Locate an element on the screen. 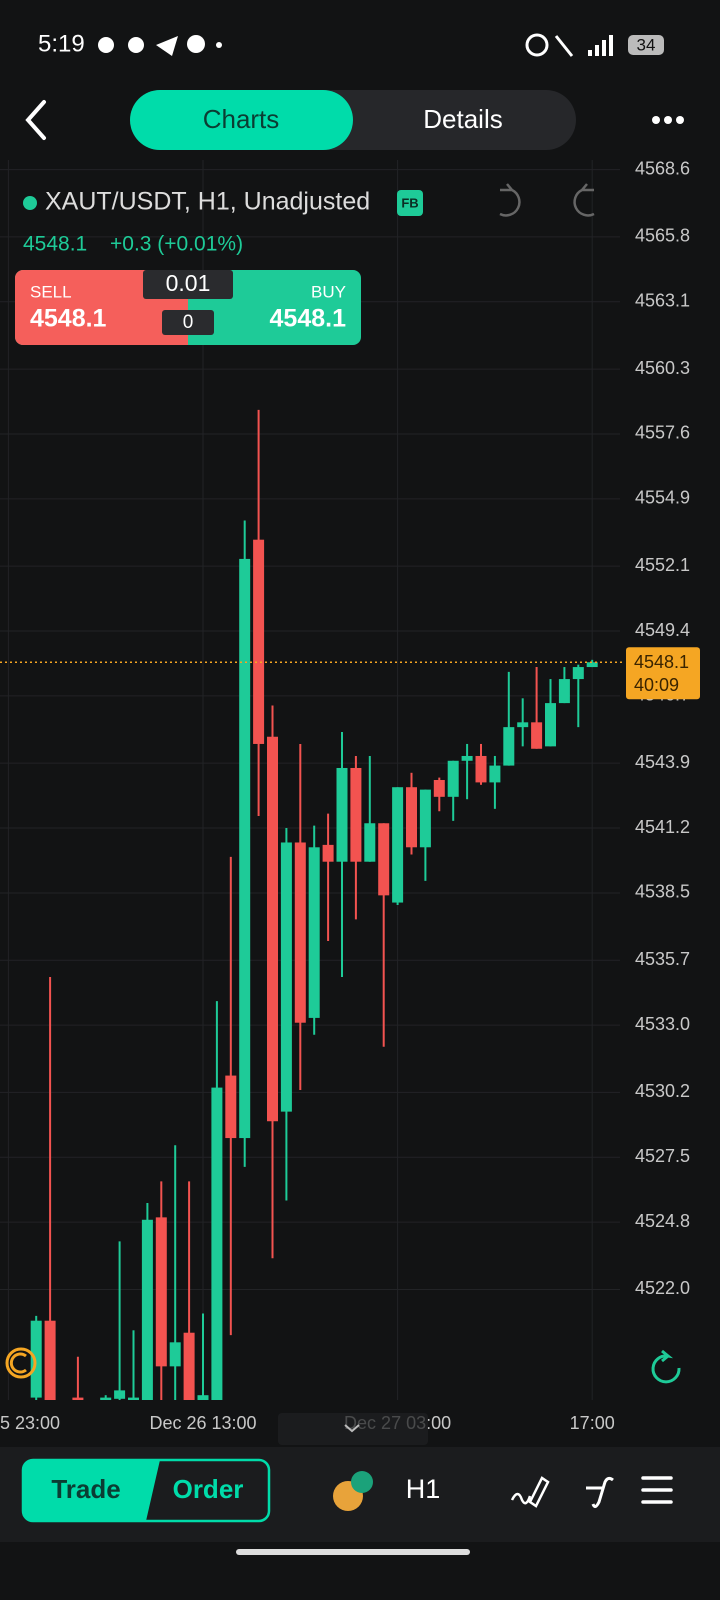 This screenshot has width=720, height=1600. back-button is located at coordinates (35, 120).